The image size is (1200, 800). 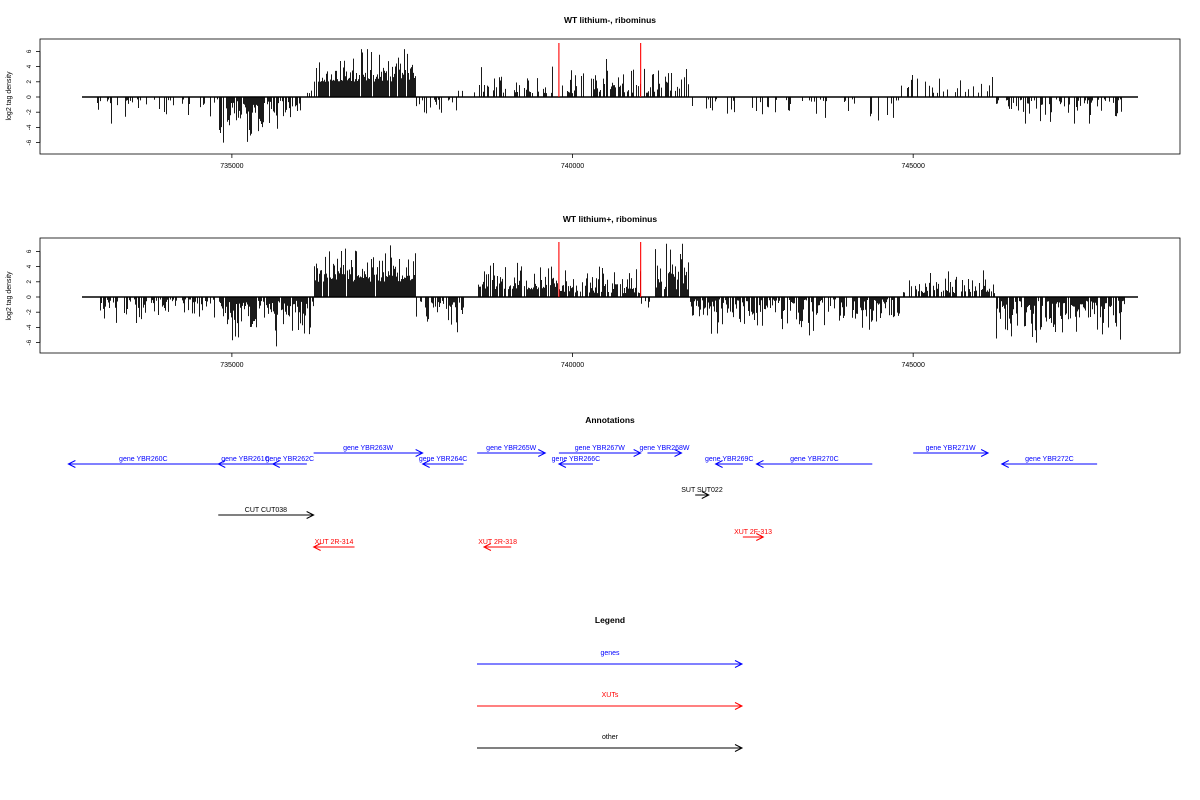 I want to click on feature-gene: gene YBR262C, so click(x=290, y=462).